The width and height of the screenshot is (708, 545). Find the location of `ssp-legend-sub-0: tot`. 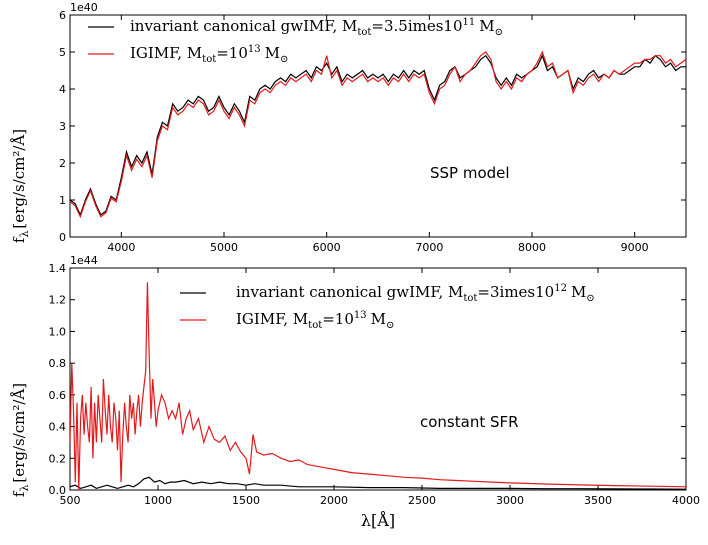

ssp-legend-sub-0: tot is located at coordinates (364, 32).